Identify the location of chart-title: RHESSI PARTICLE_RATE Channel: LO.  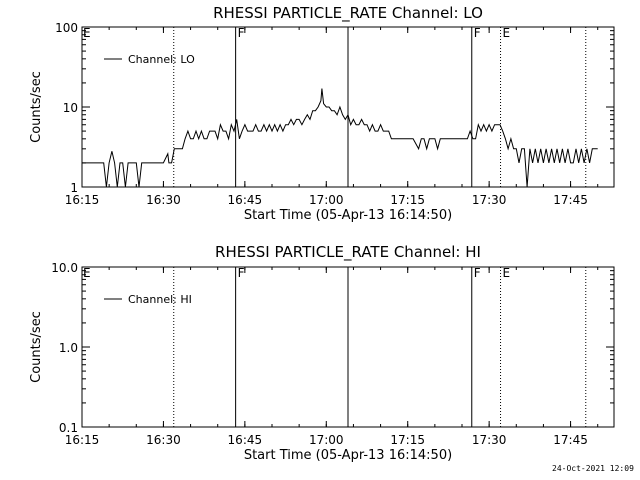
(348, 13).